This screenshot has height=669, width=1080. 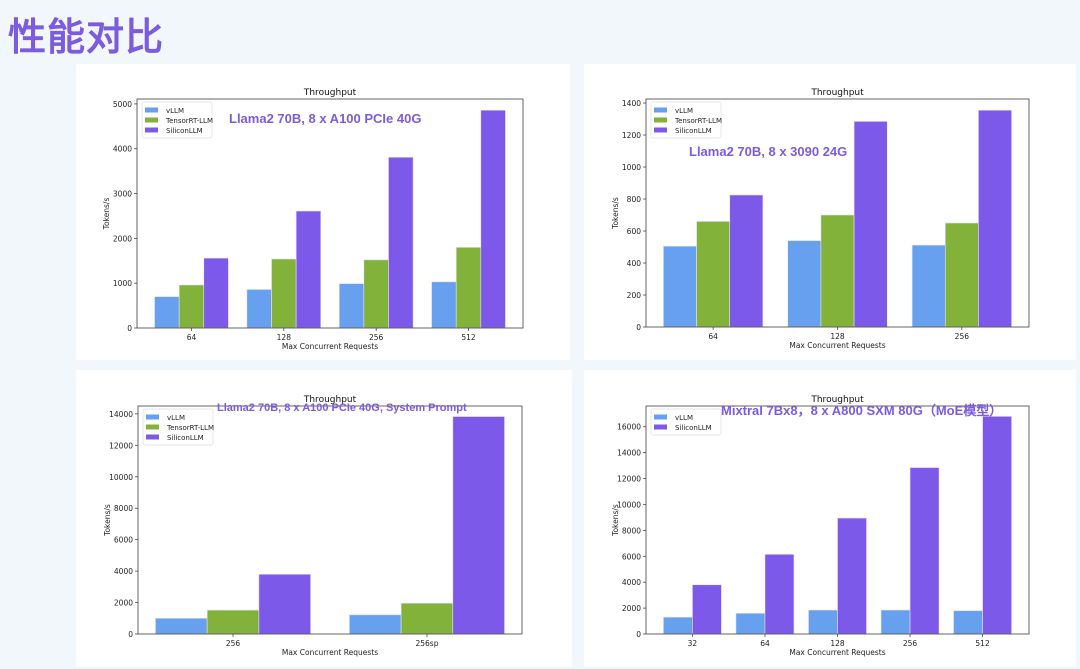 I want to click on slide-title: 性能对比, so click(x=86, y=37).